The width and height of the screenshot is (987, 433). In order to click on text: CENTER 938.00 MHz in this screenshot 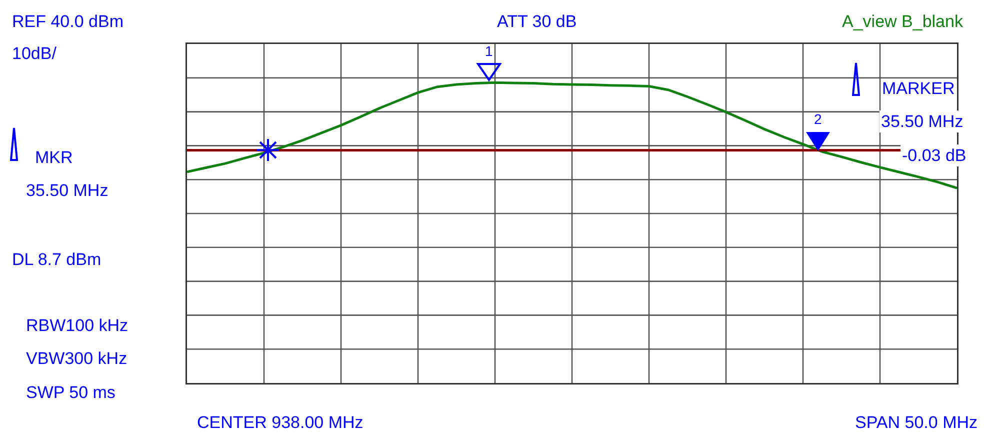, I will do `click(280, 422)`.